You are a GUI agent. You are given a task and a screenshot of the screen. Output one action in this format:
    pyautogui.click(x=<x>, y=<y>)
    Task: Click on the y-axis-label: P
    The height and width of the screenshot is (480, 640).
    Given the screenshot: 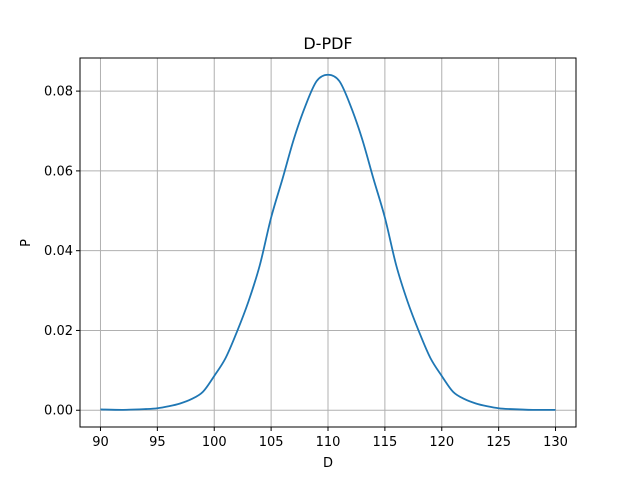 What is the action you would take?
    pyautogui.click(x=26, y=243)
    